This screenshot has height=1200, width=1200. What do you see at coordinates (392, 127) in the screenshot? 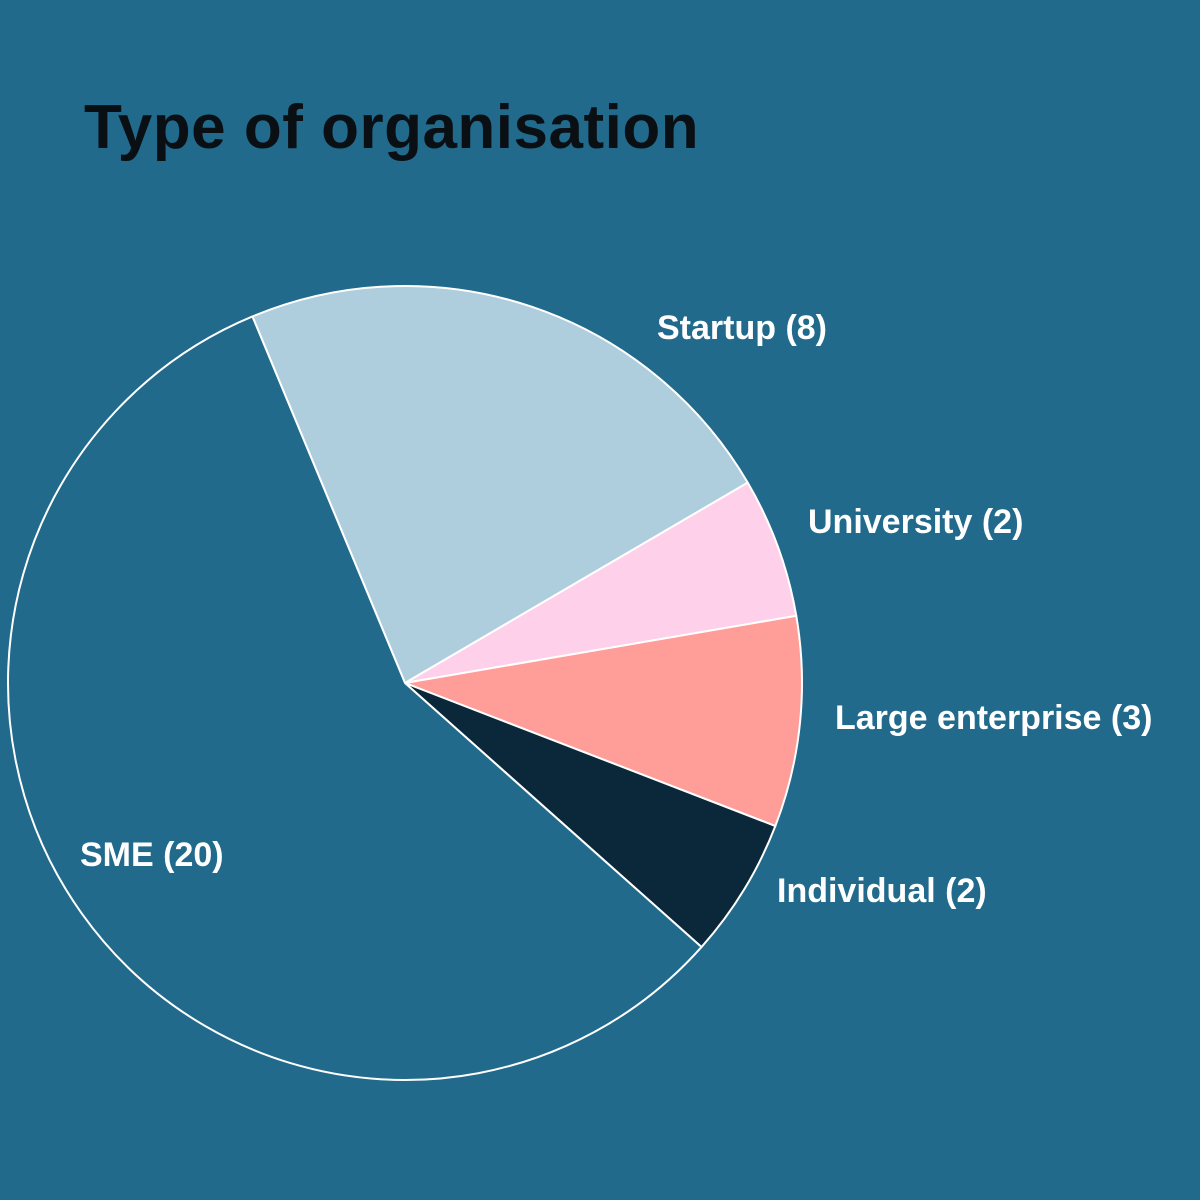
I see `chart-title: Type of organisation` at bounding box center [392, 127].